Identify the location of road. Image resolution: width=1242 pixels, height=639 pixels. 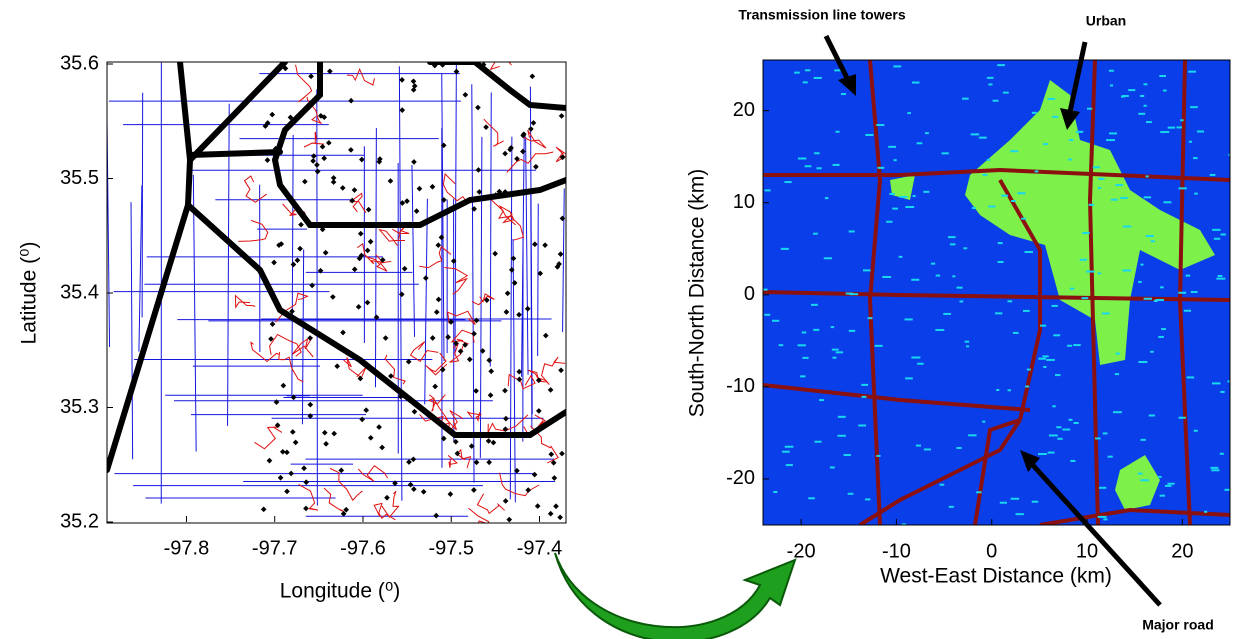
(940, 471).